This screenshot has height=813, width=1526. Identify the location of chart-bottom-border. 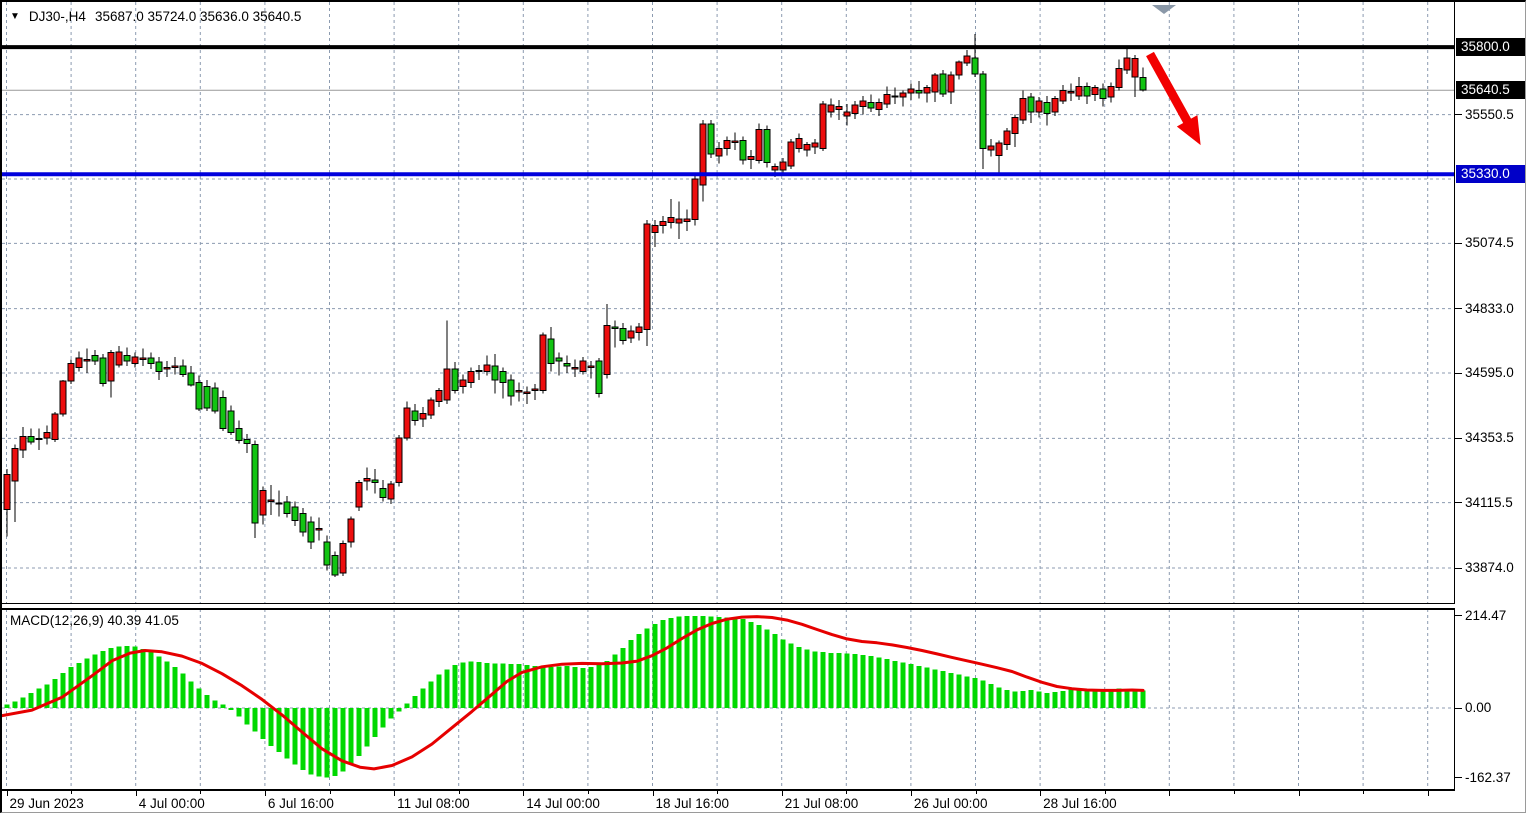
(728, 790).